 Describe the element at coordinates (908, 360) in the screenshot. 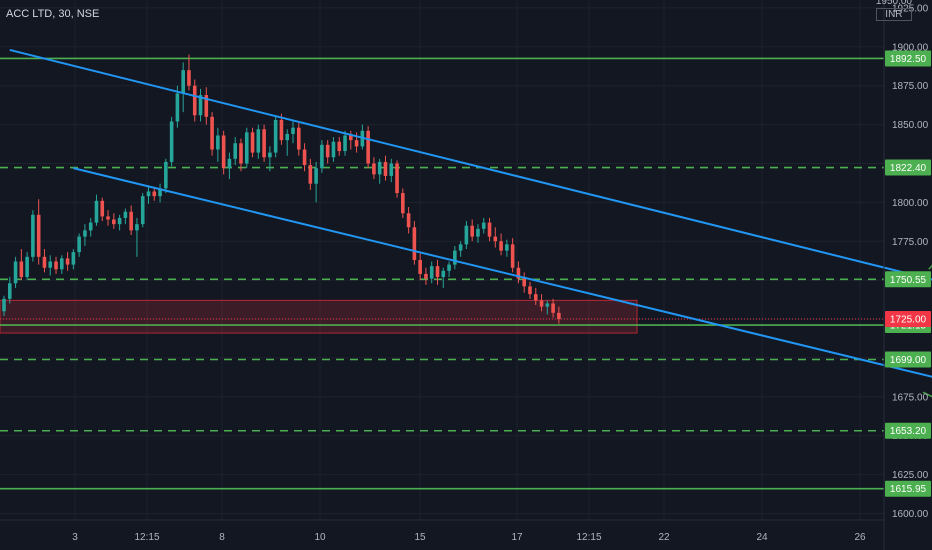

I see `level-tag-label: 1699.00` at that location.